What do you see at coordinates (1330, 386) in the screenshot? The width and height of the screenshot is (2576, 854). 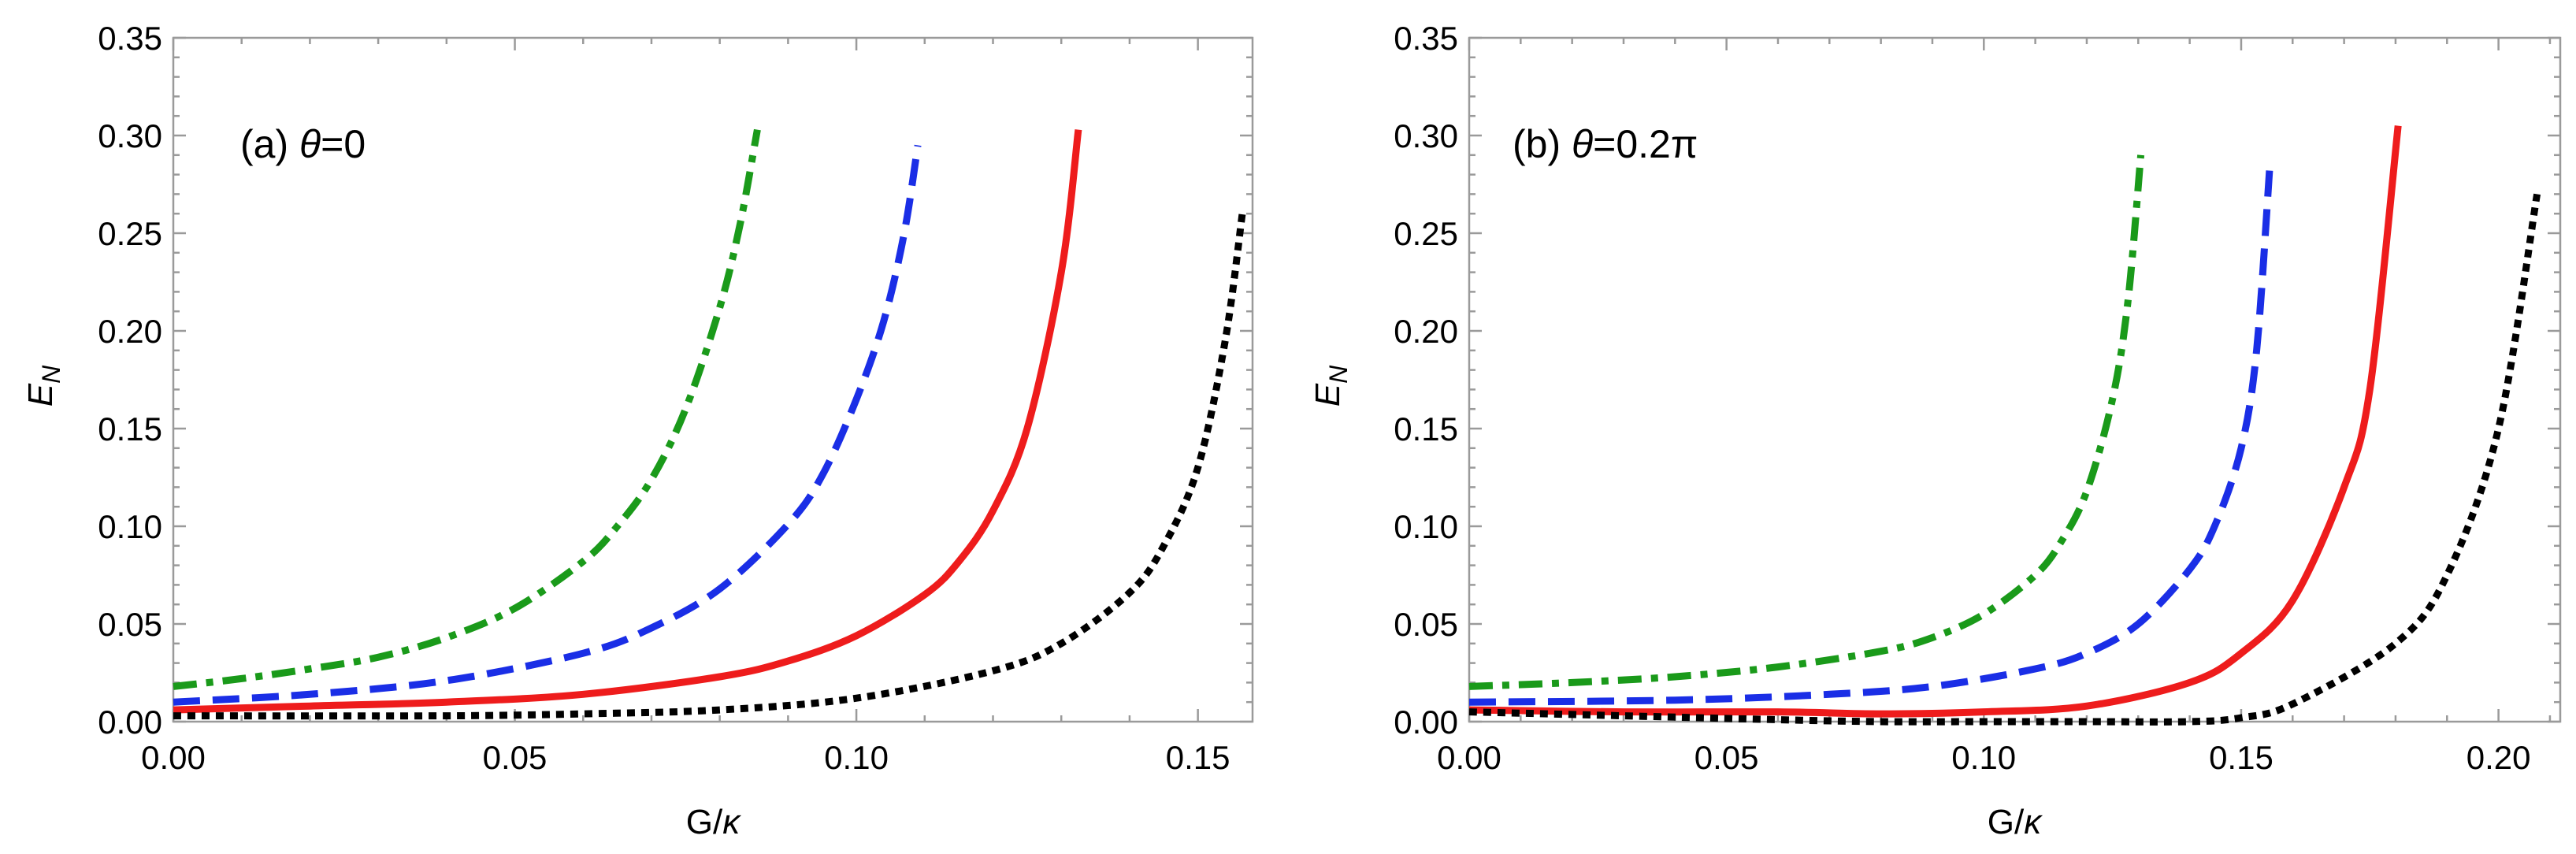 I see `y-axis-label-b: EN` at bounding box center [1330, 386].